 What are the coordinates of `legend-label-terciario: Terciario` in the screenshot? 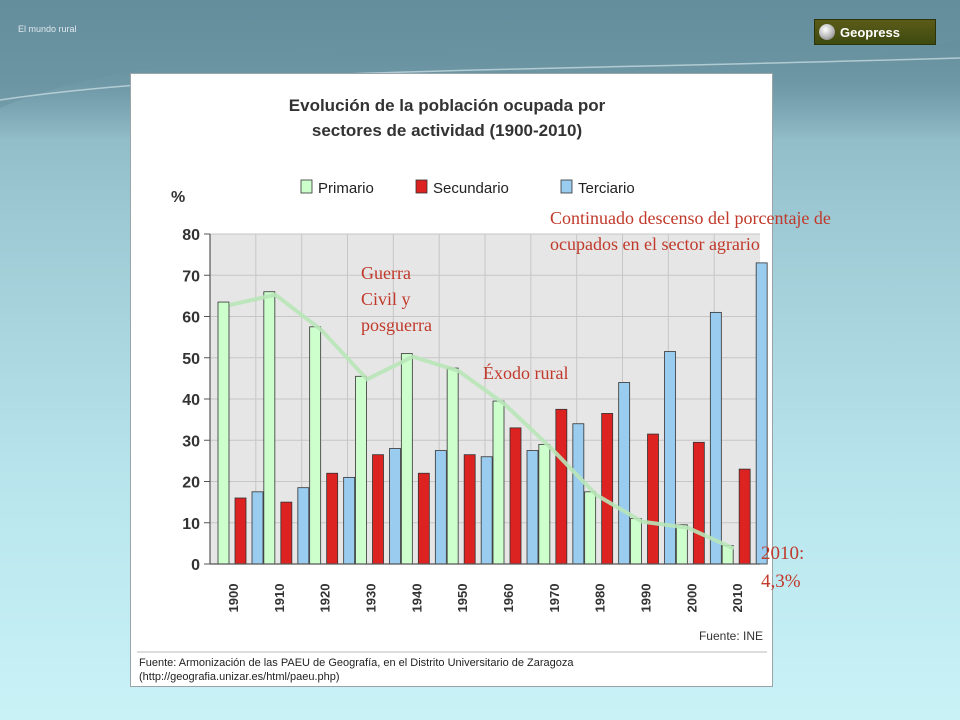 It's located at (606, 188).